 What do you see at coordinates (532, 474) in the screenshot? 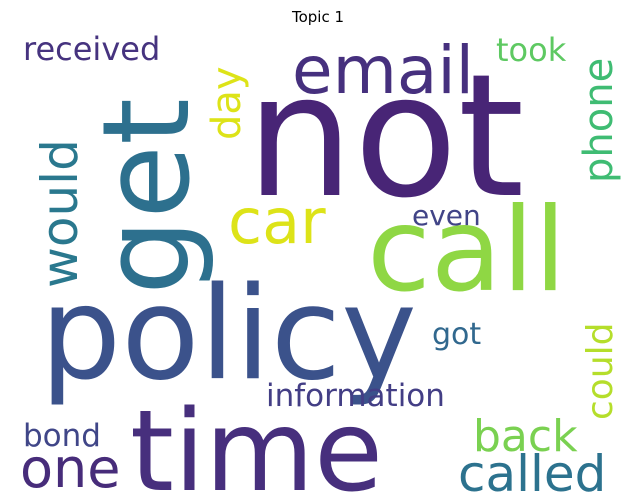
I see `word-called: called` at bounding box center [532, 474].